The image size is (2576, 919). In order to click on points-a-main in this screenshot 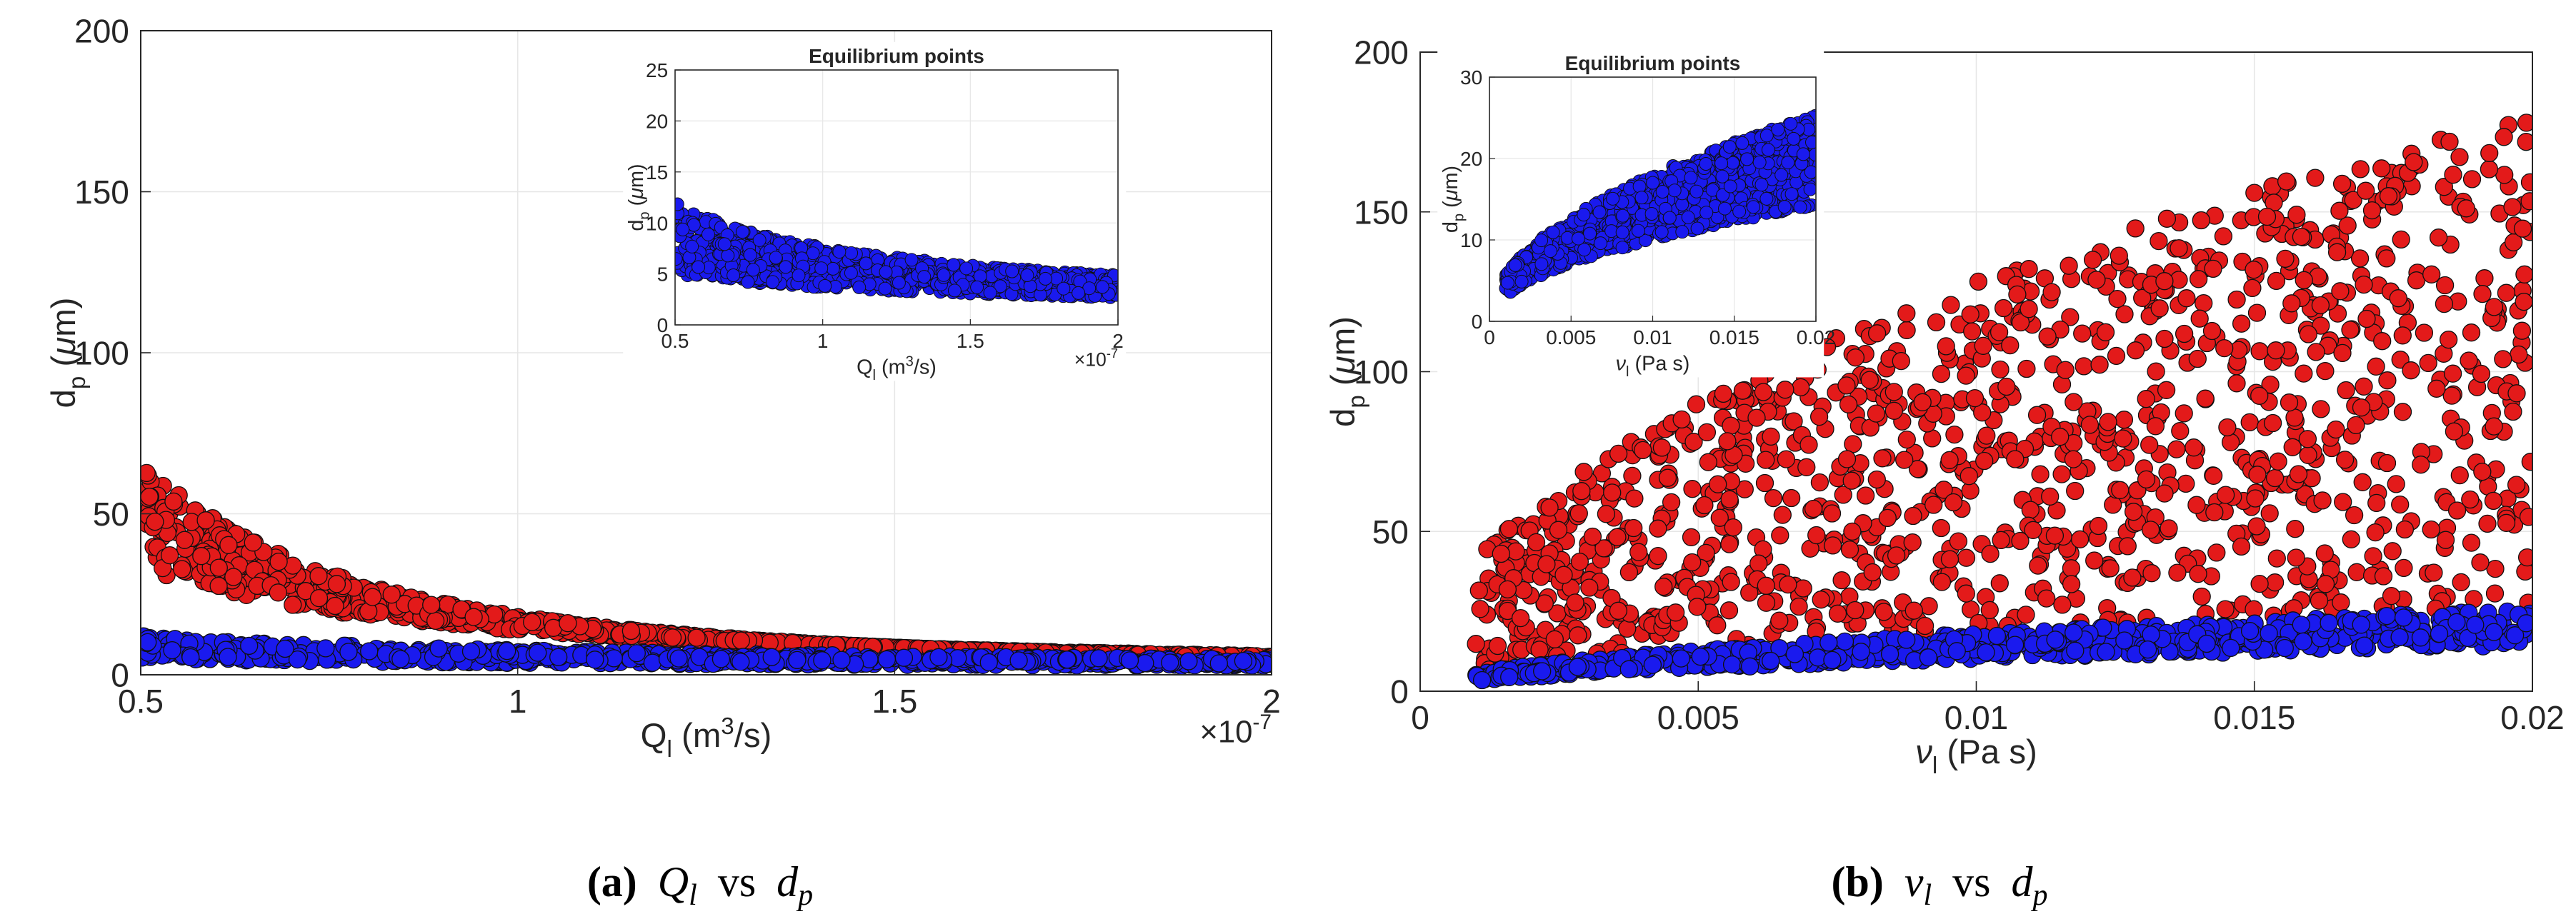, I will do `click(706, 569)`.